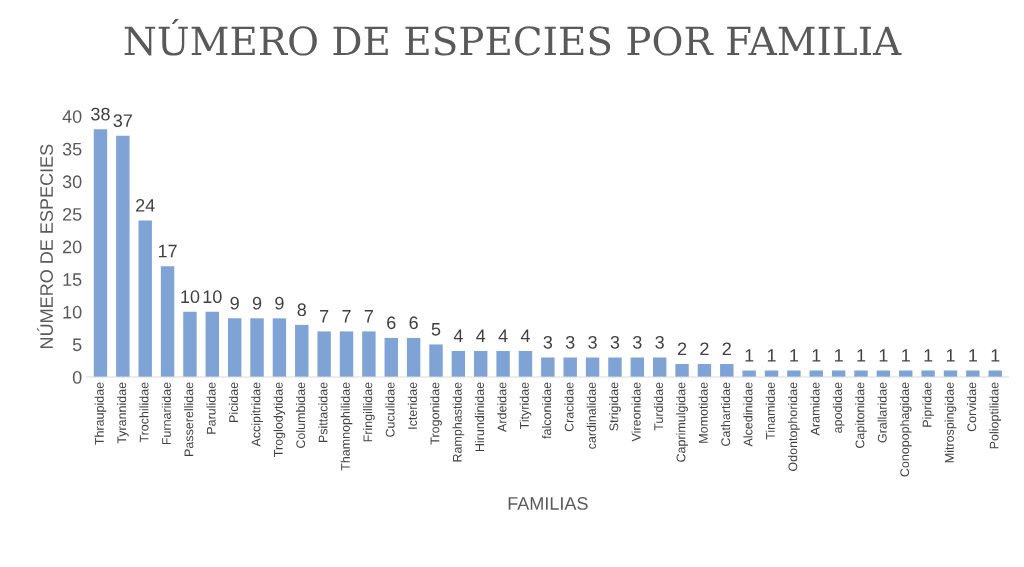  What do you see at coordinates (658, 406) in the screenshot?
I see `x-tick-label: Turdidae` at bounding box center [658, 406].